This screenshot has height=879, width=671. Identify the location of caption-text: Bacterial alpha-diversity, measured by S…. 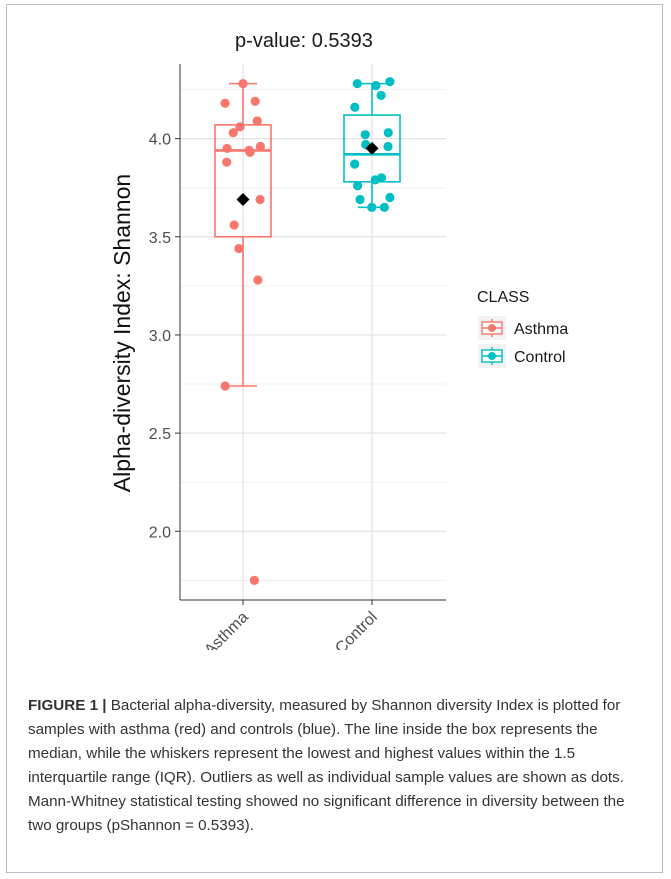
(326, 765).